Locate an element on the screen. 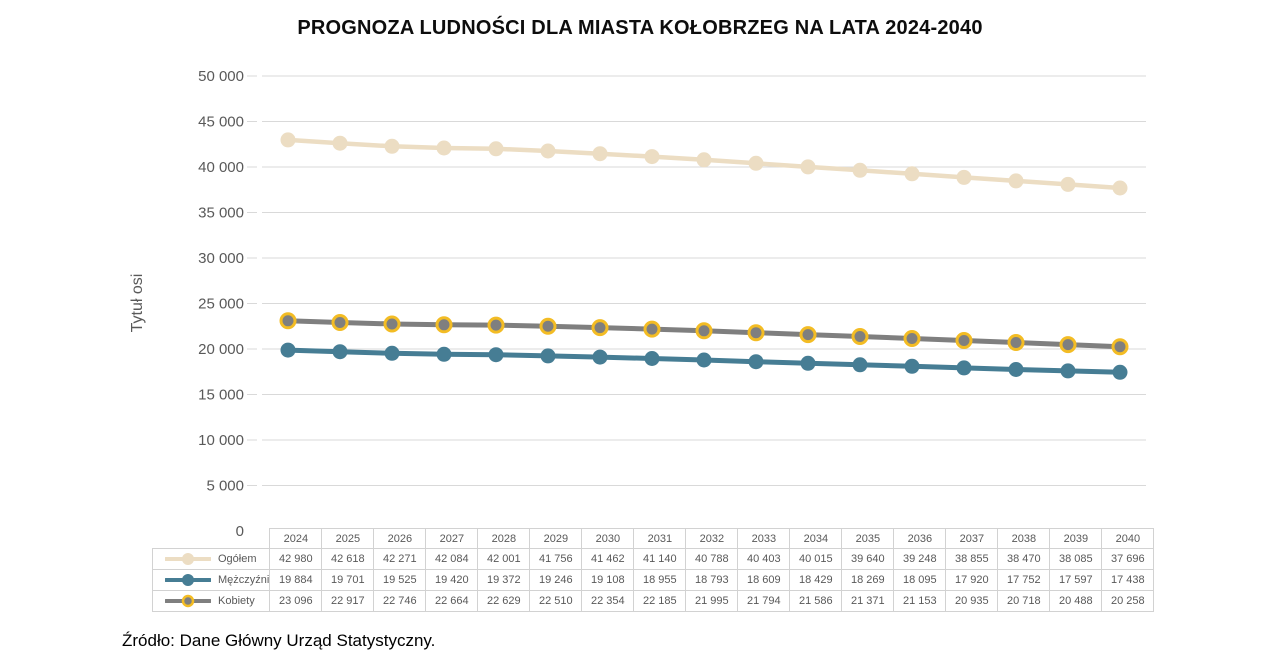  value-cell: 22 185 is located at coordinates (660, 601).